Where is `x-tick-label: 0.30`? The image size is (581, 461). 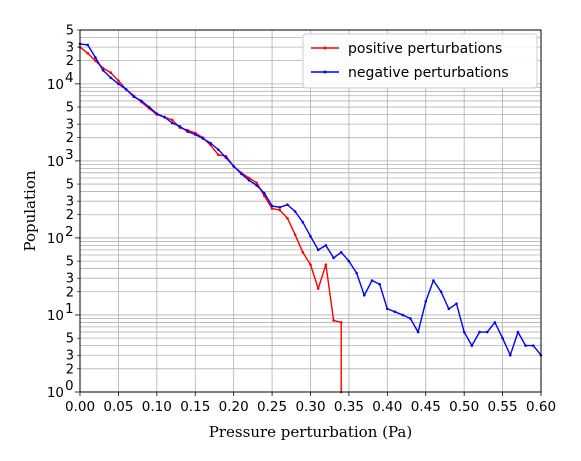
x-tick-label: 0.30 is located at coordinates (310, 407).